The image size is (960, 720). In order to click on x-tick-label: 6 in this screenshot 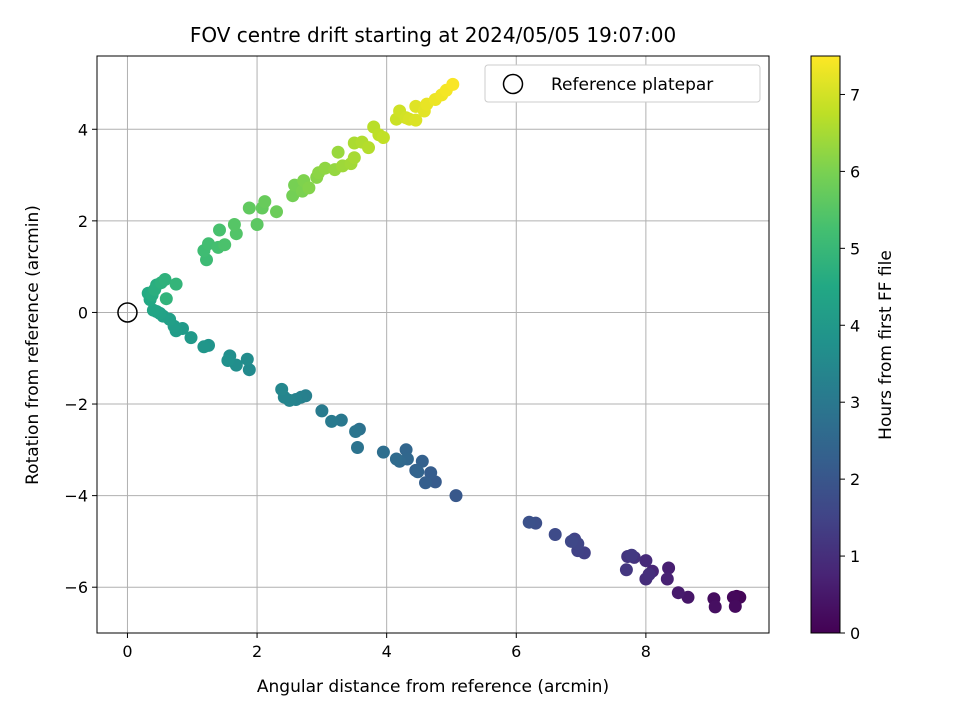, I will do `click(516, 651)`.